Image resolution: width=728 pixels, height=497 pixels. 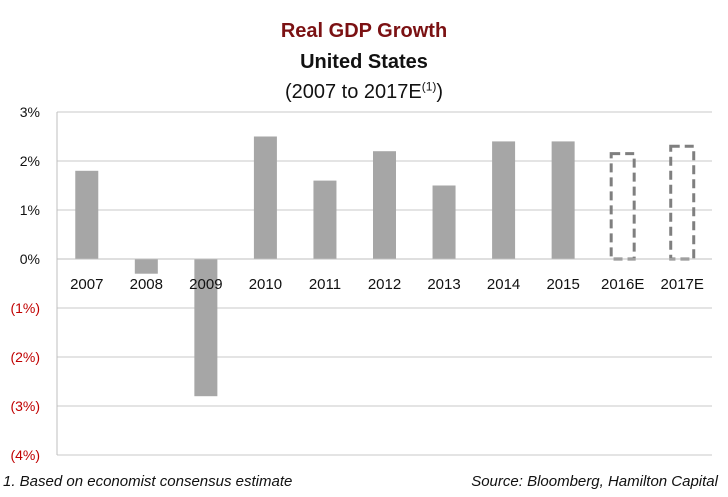 What do you see at coordinates (30, 112) in the screenshot?
I see `y-tick-label: 3%` at bounding box center [30, 112].